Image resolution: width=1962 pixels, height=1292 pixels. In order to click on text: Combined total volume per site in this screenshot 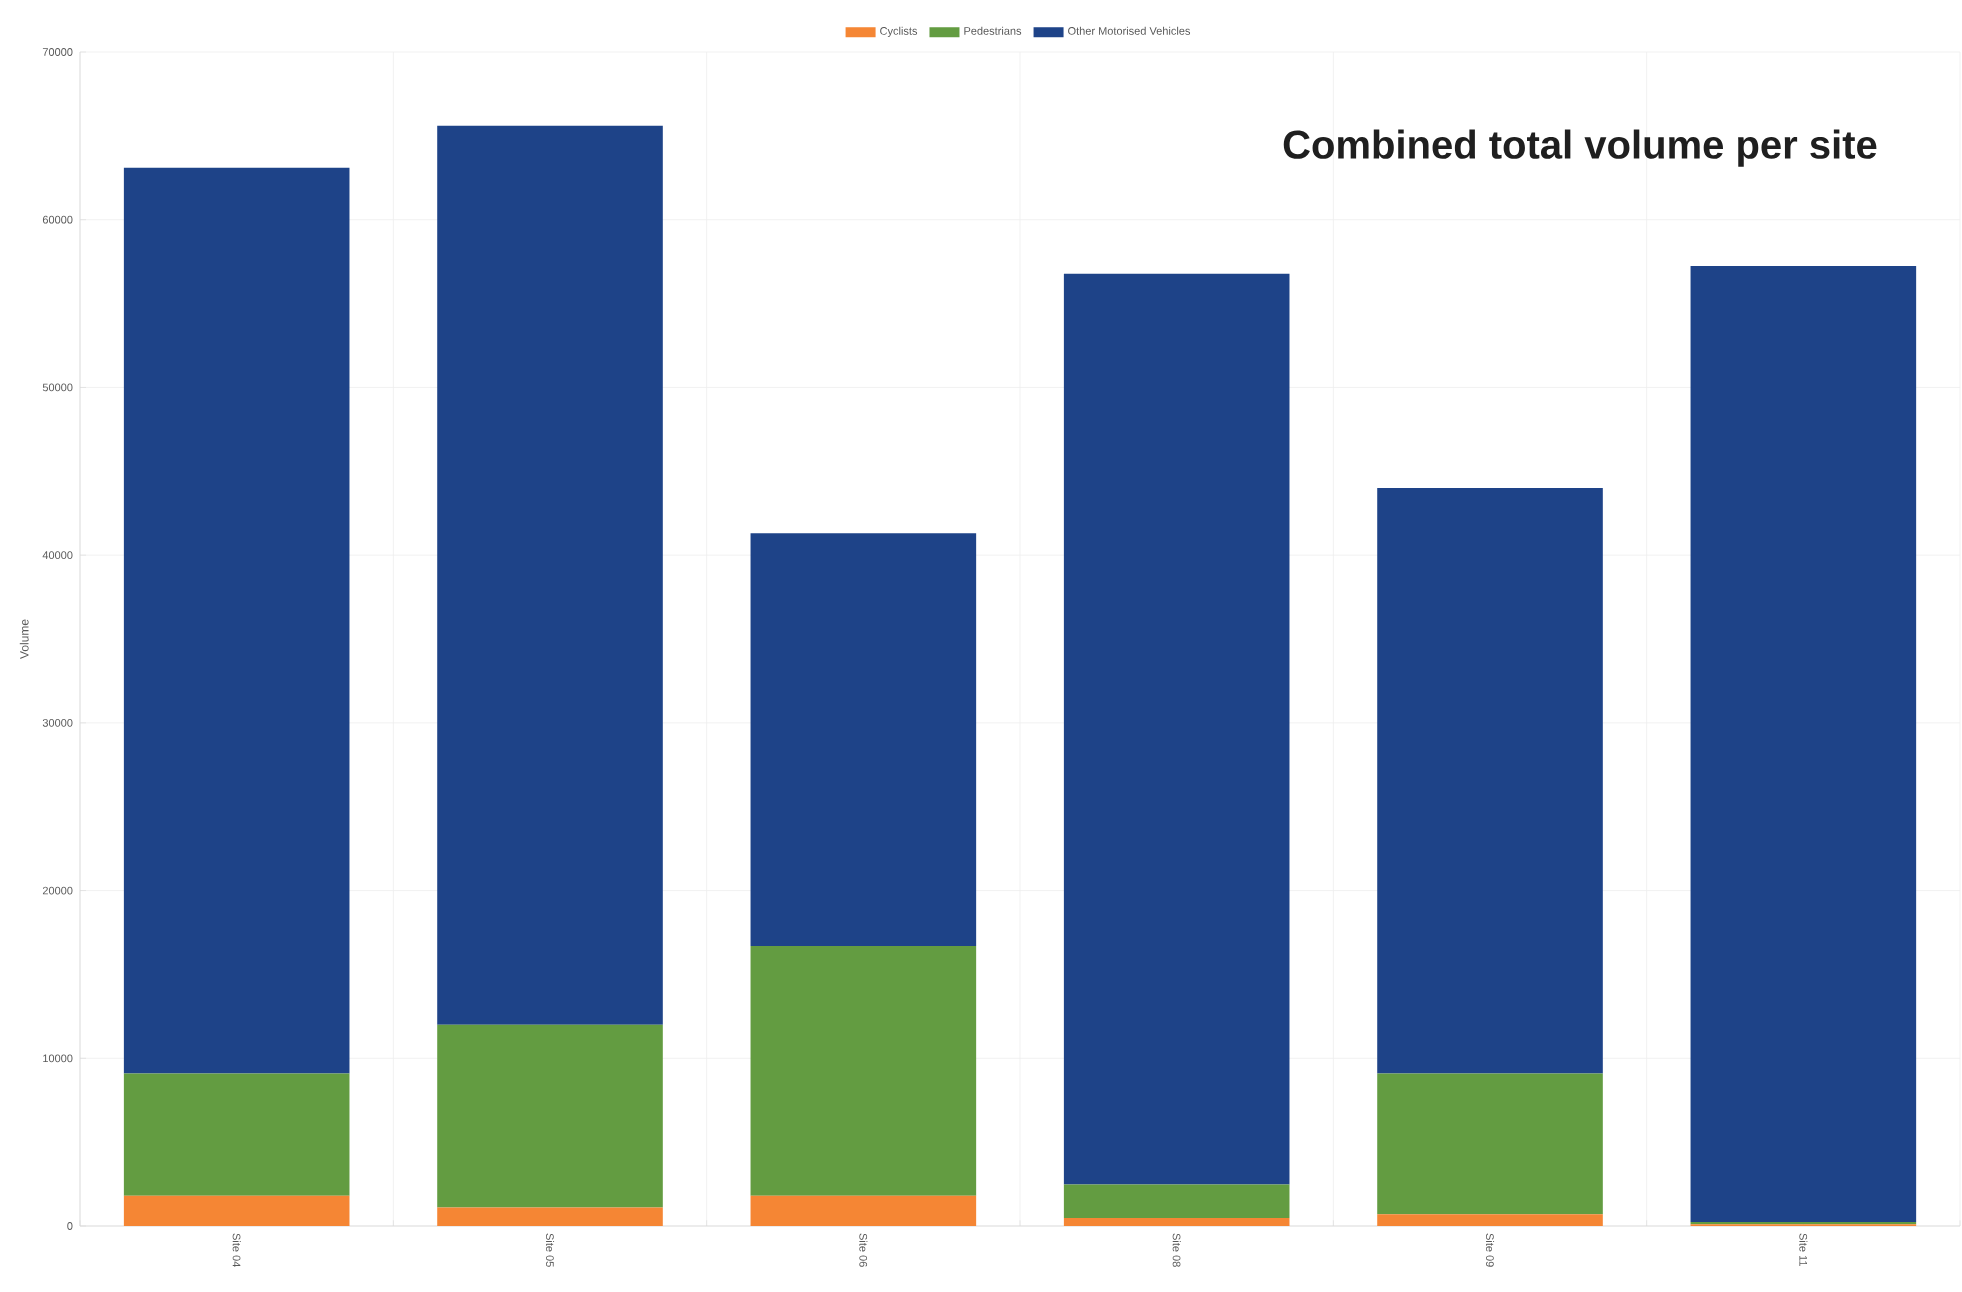, I will do `click(1580, 148)`.